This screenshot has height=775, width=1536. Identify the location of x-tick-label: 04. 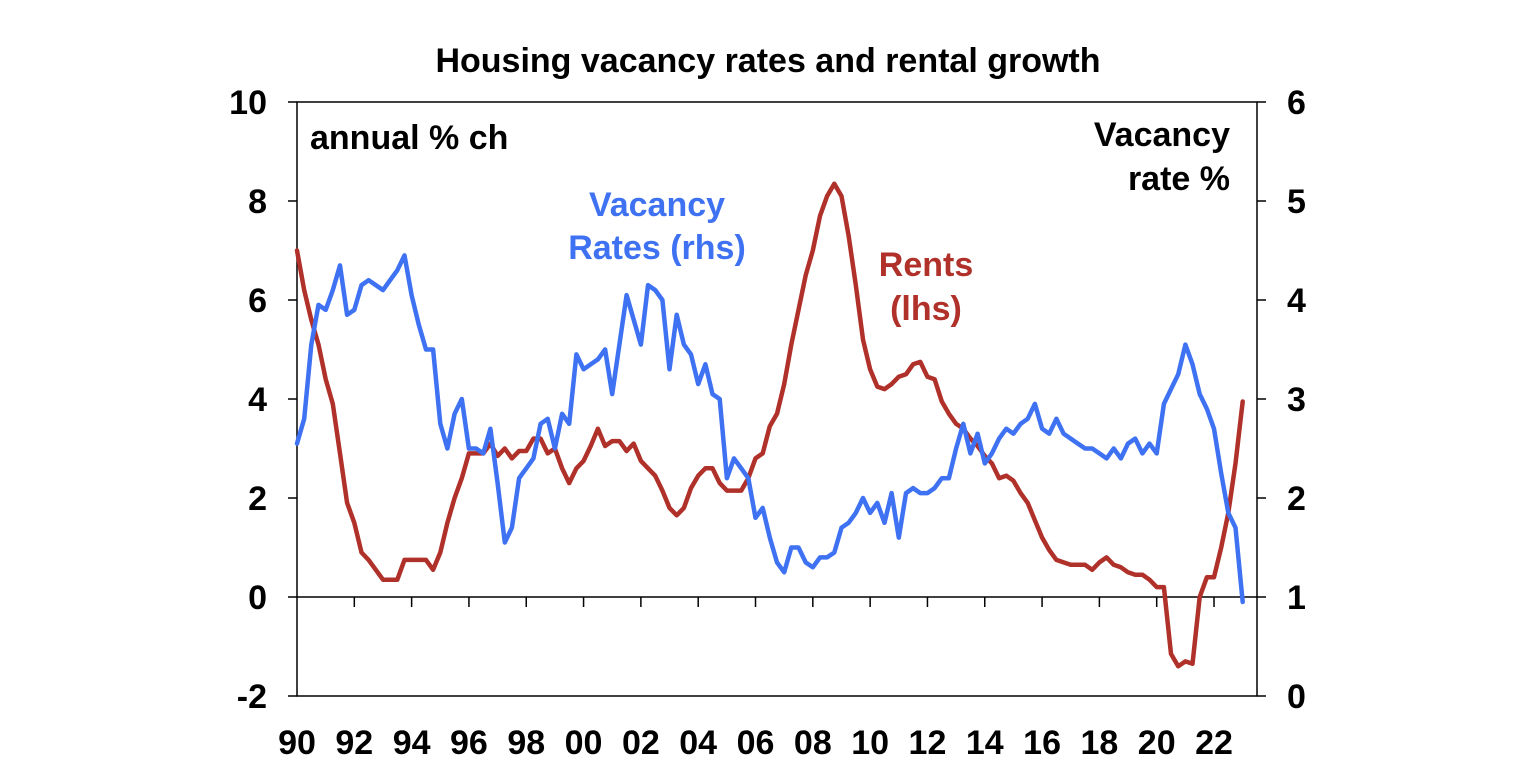
(698, 743).